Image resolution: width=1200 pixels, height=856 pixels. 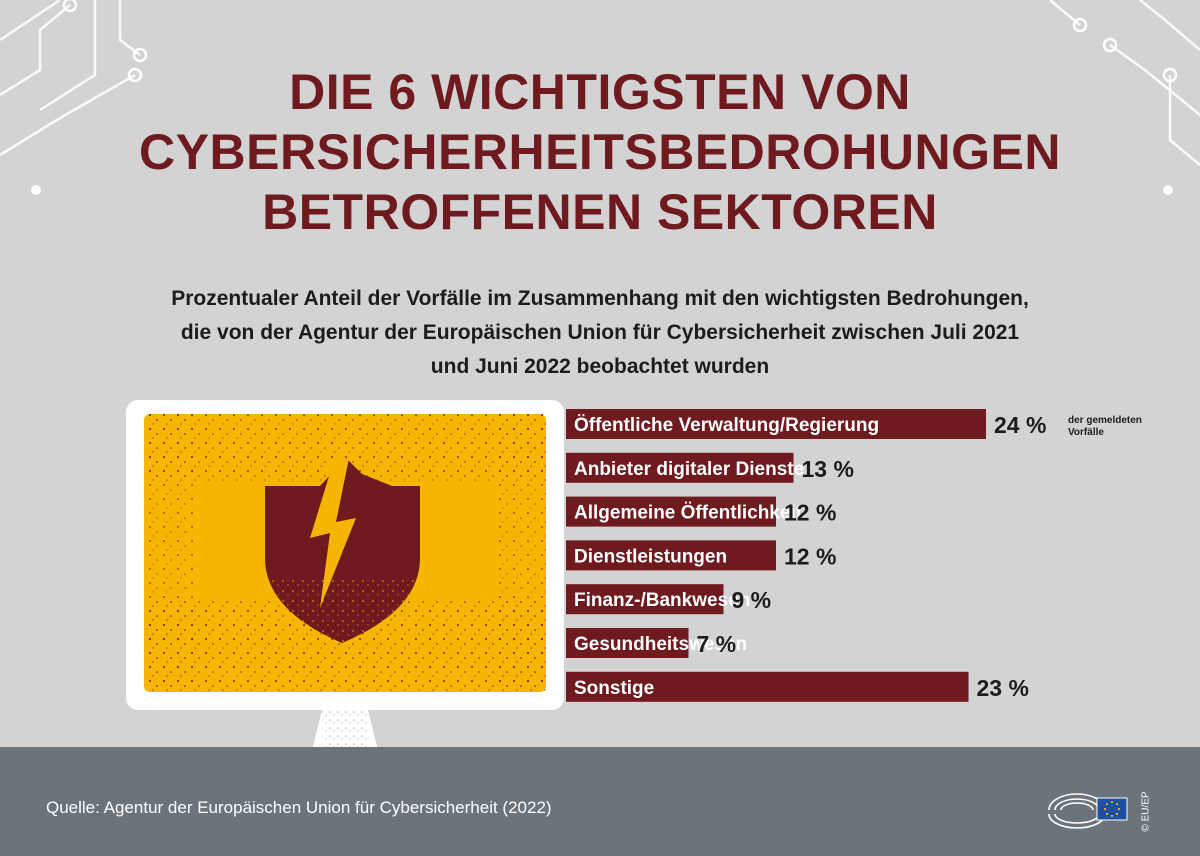 I want to click on bar-label-0: Öffentliche Verwaltung/Regierung, so click(x=726, y=425).